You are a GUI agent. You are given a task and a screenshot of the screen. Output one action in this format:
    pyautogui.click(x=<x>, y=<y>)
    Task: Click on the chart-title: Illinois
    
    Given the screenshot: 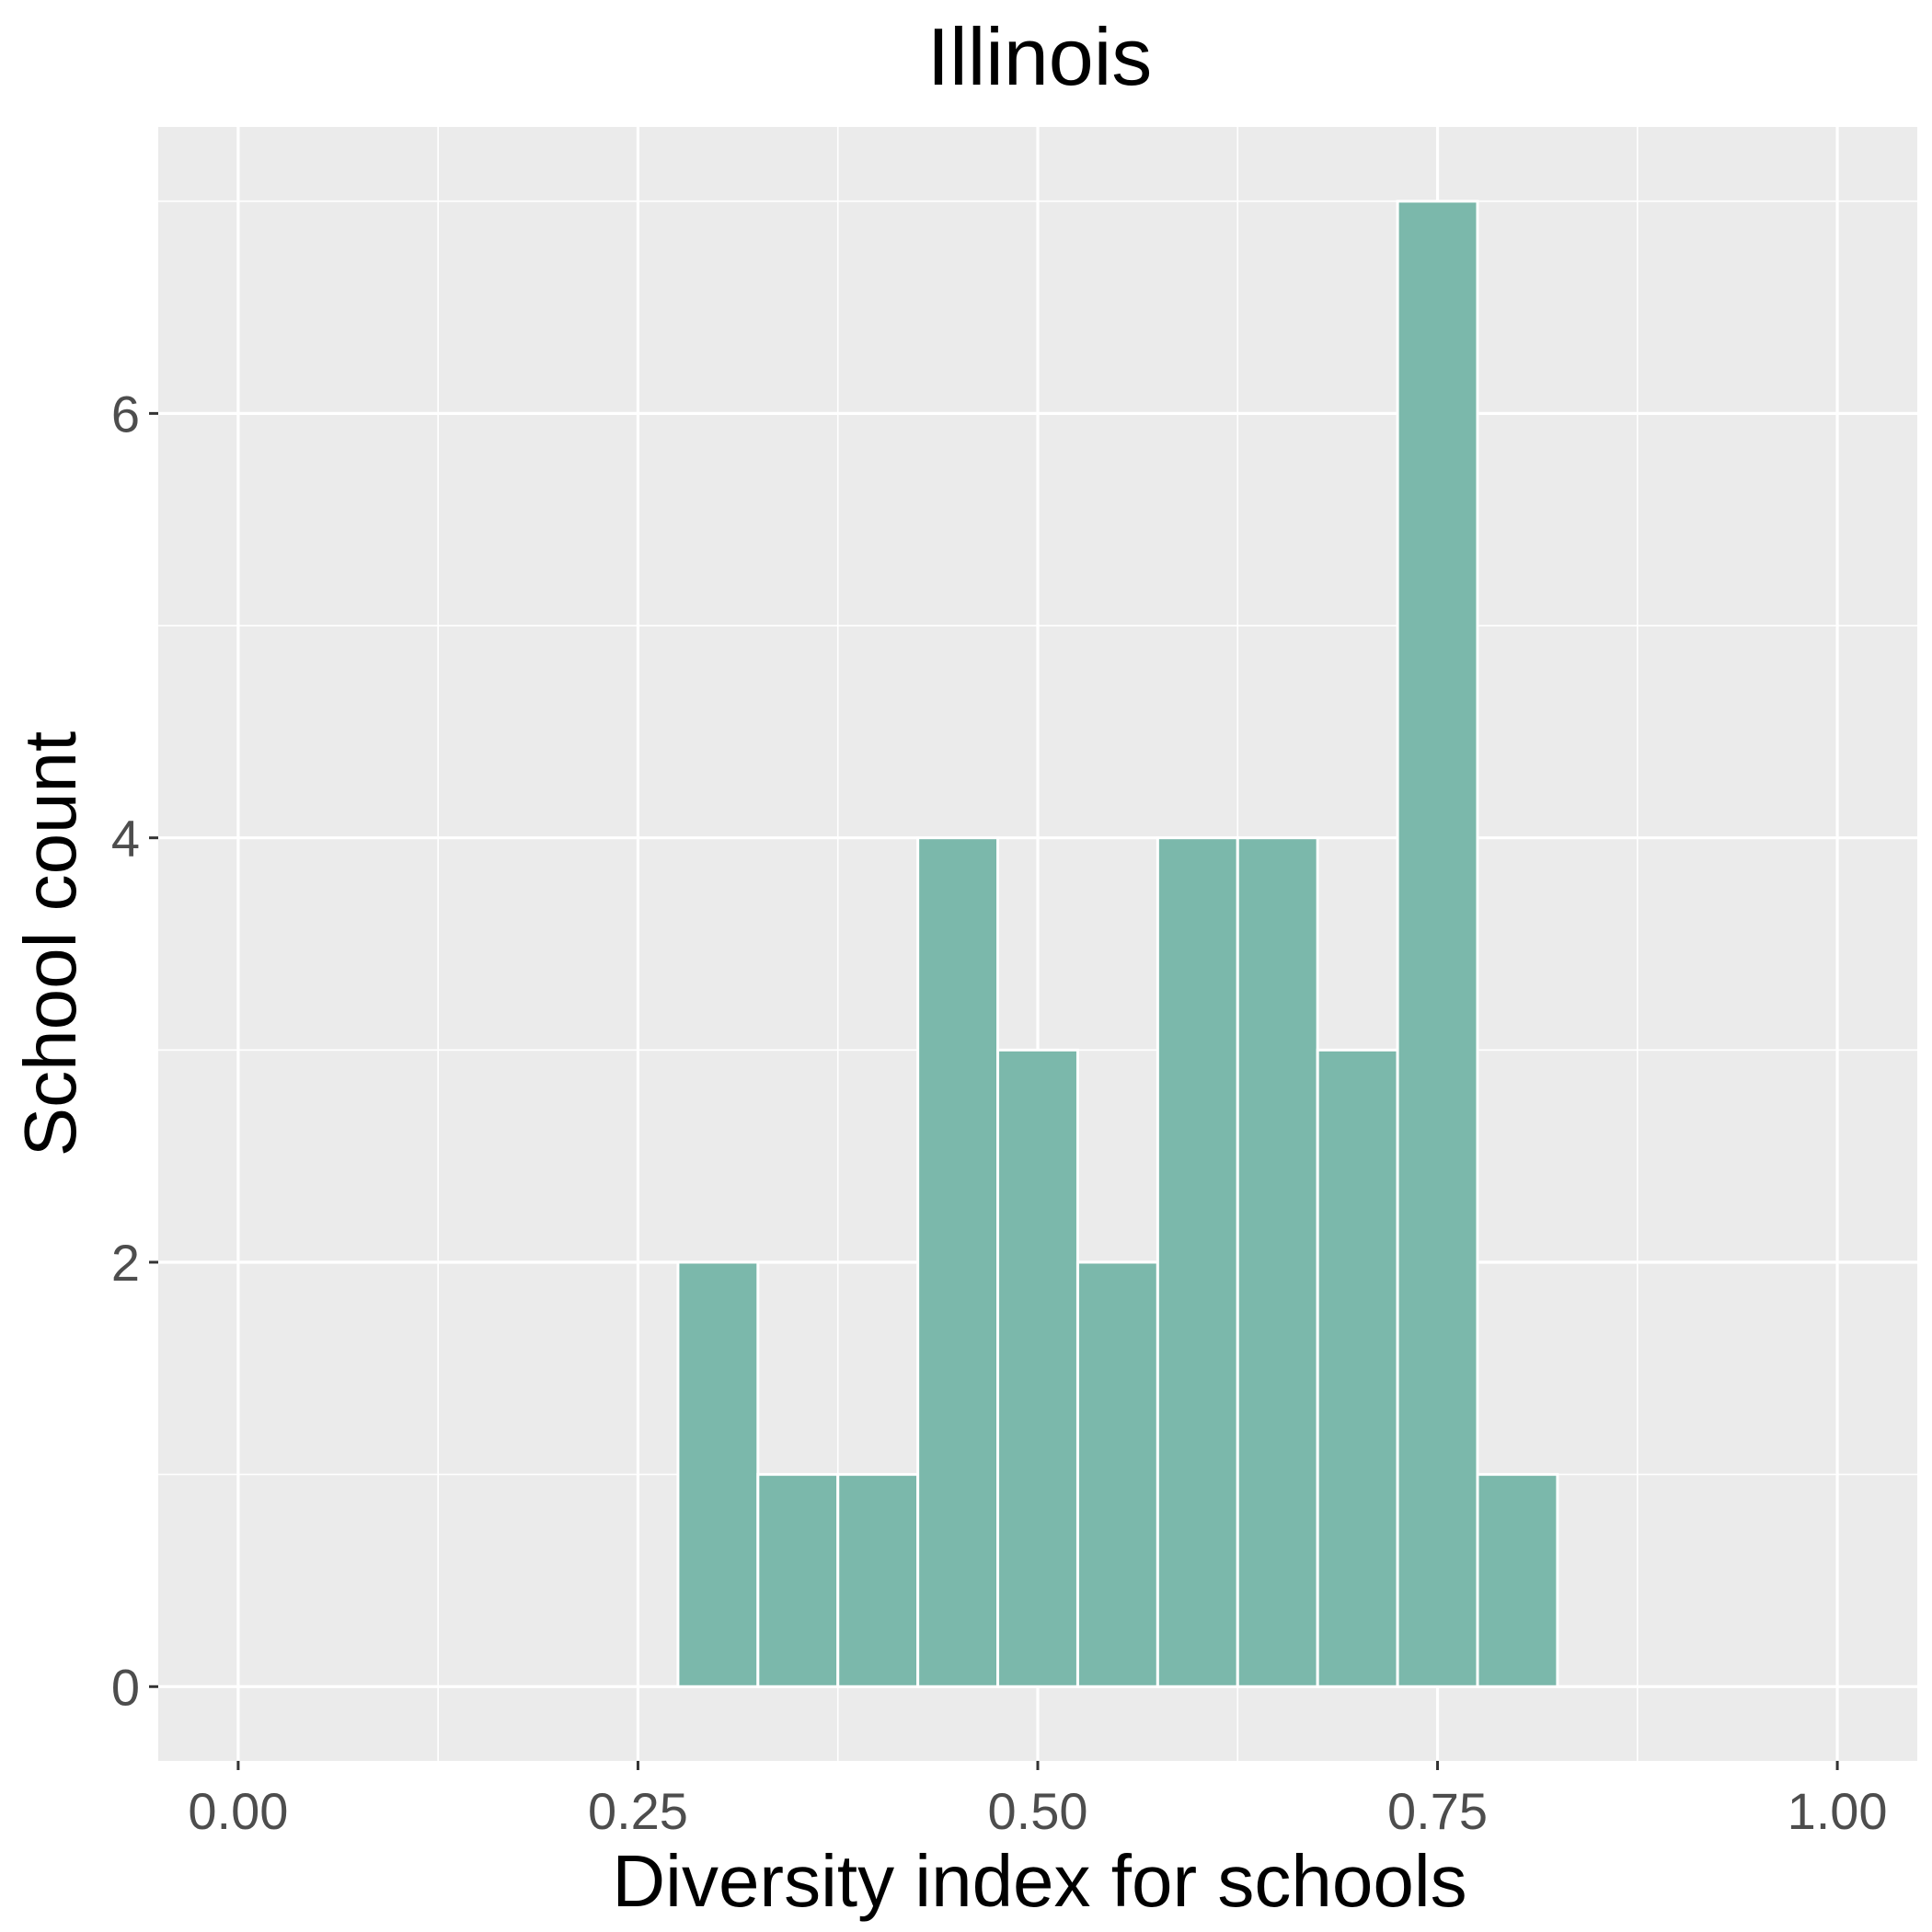 What is the action you would take?
    pyautogui.click(x=1040, y=56)
    